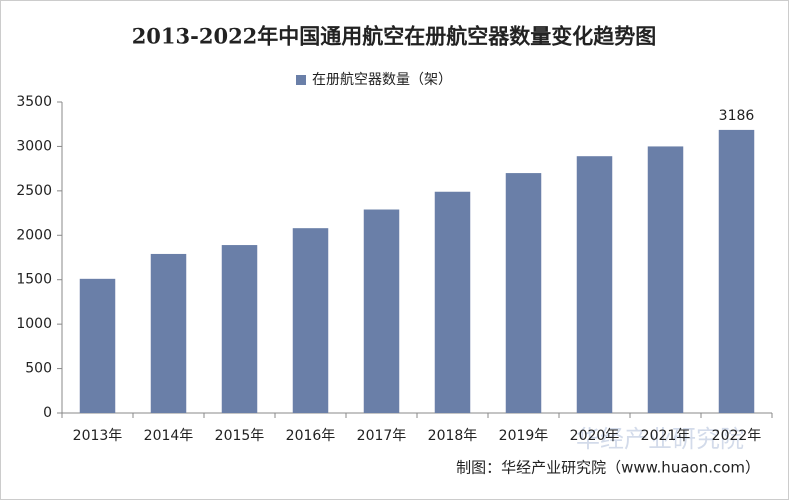 This screenshot has width=789, height=500. I want to click on y-tick-label: 500, so click(38, 369).